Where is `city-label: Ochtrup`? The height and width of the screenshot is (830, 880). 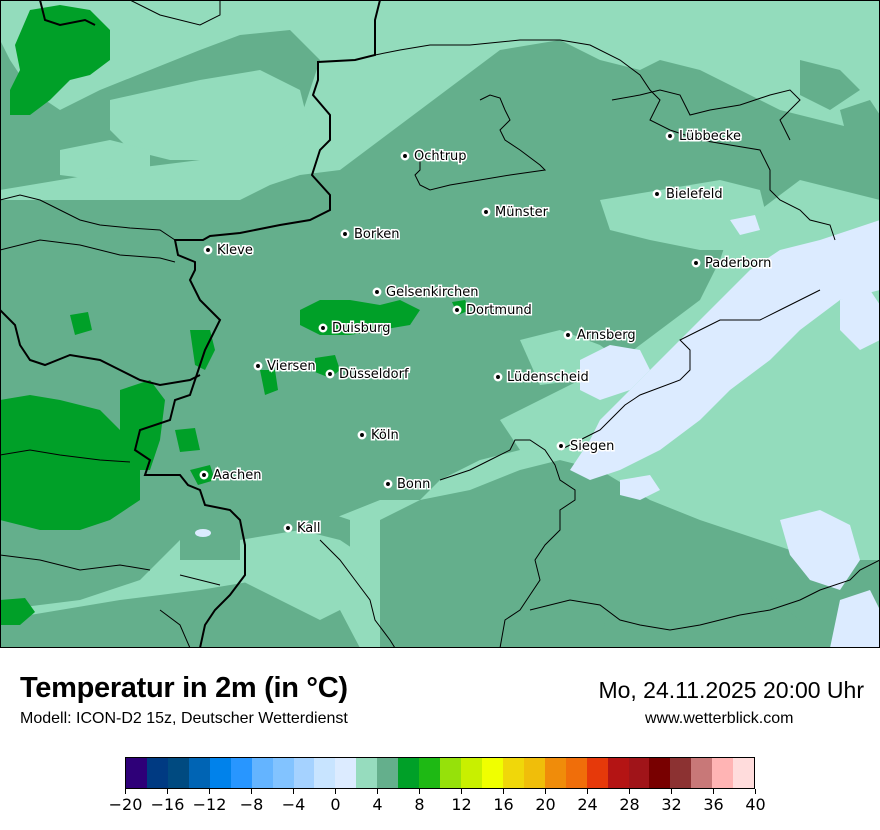 city-label: Ochtrup is located at coordinates (440, 156).